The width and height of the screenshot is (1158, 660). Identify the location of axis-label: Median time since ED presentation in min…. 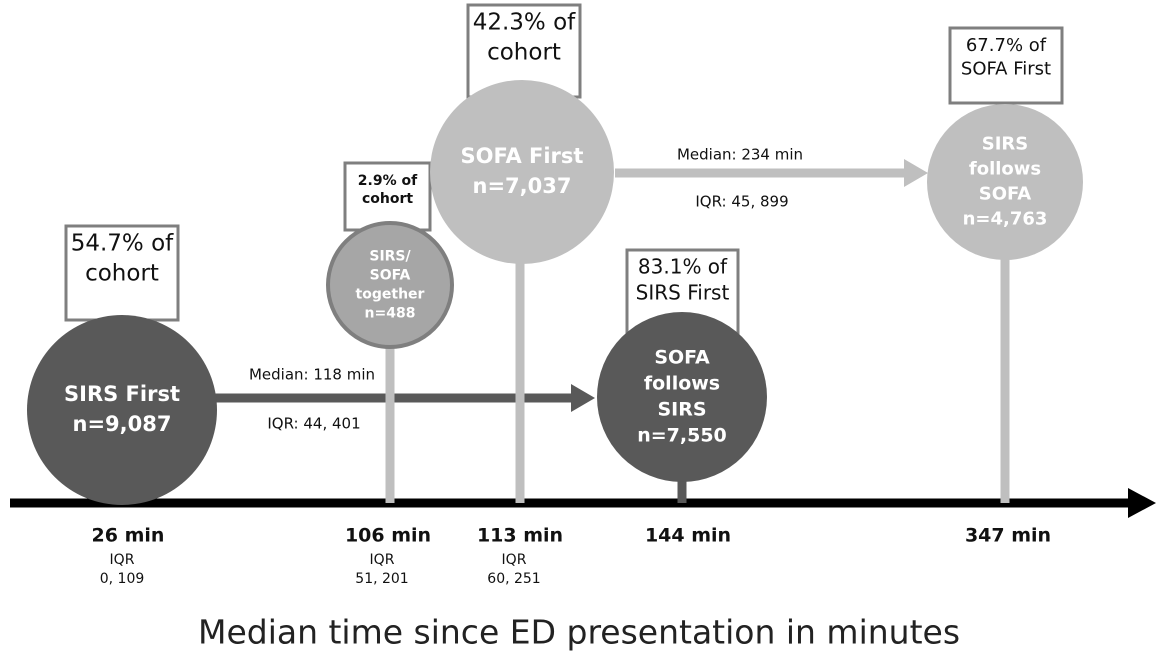
(579, 632).